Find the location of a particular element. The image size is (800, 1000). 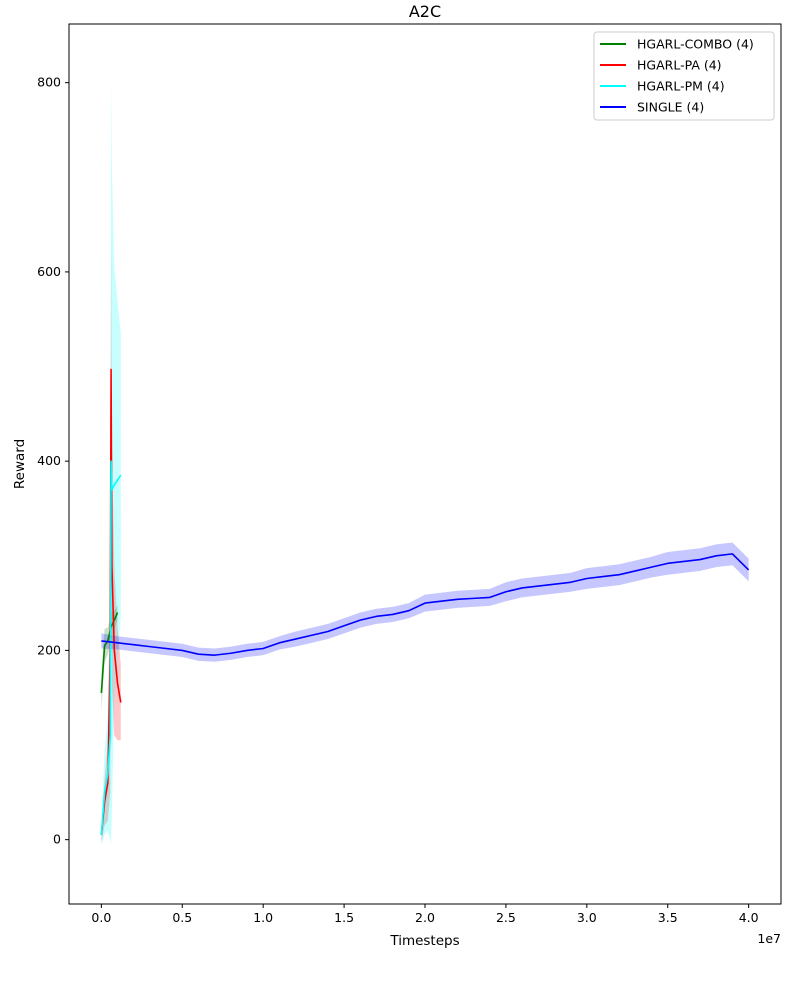

legend-box is located at coordinates (684, 76).